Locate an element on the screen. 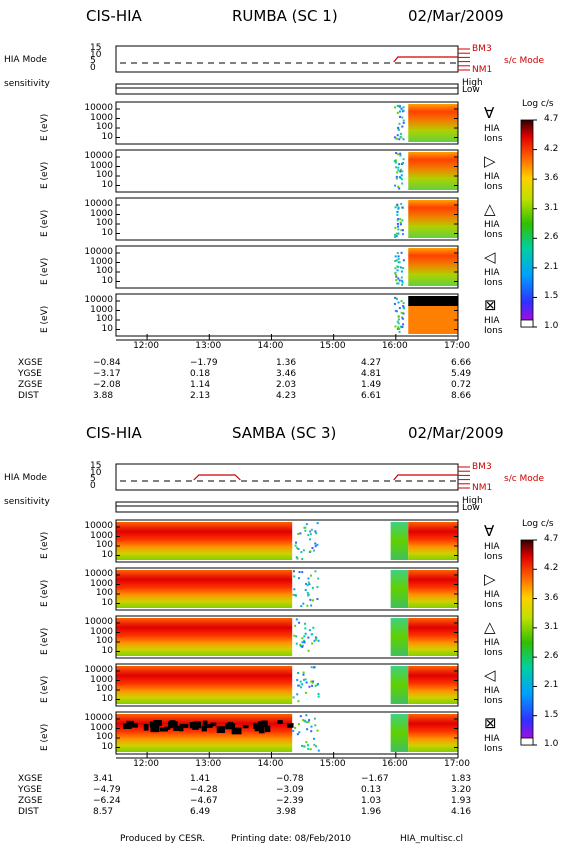 Image resolution: width=574 pixels, height=850 pixels. panel-bg is located at coordinates (287, 267).